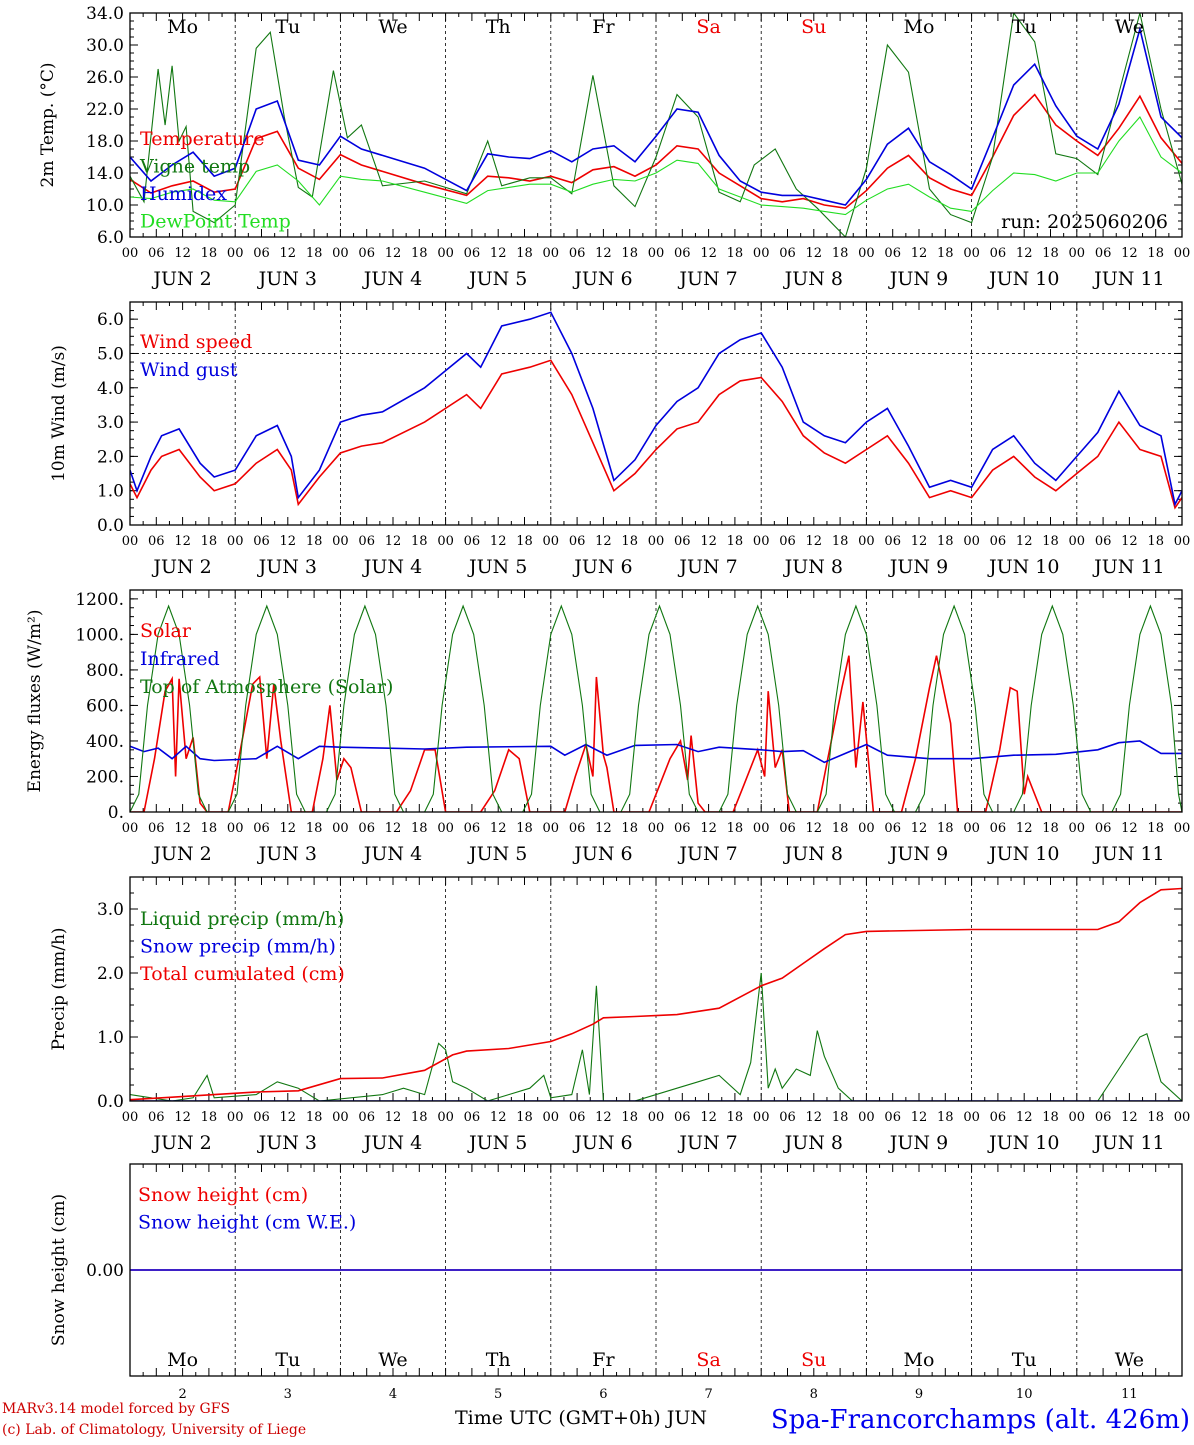 The width and height of the screenshot is (1194, 1445). I want to click on day-number-label: 5, so click(498, 1394).